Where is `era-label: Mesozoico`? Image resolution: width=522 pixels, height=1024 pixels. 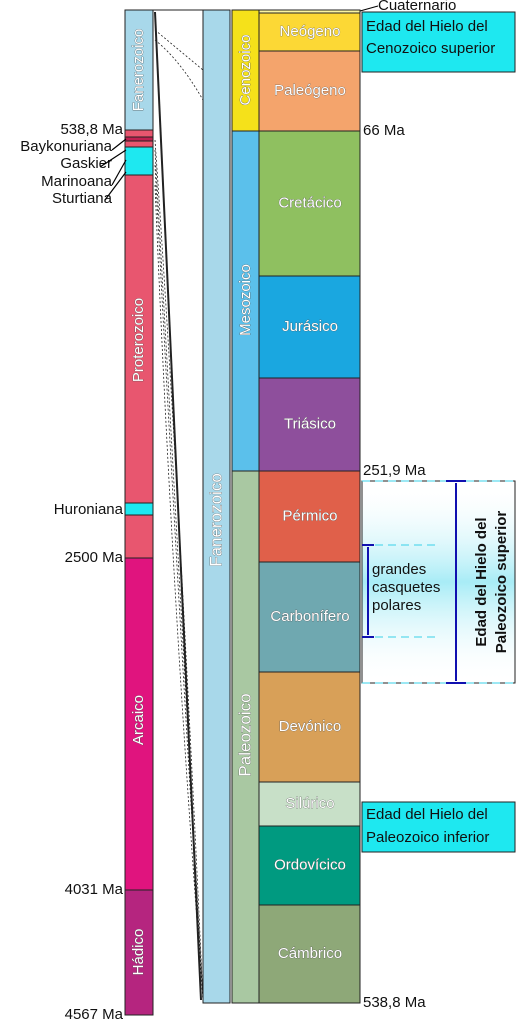 era-label: Mesozoico is located at coordinates (245, 300).